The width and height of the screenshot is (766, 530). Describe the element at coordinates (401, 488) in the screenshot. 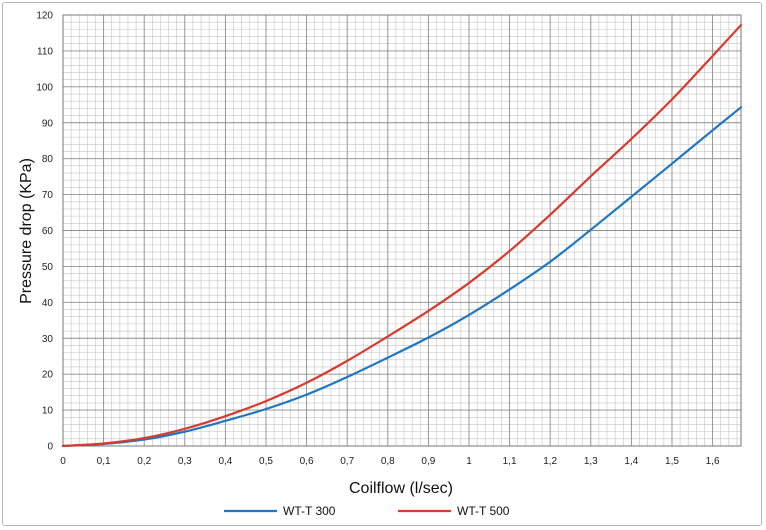

I see `x-axis-title: Coilflow (l/sec)` at that location.